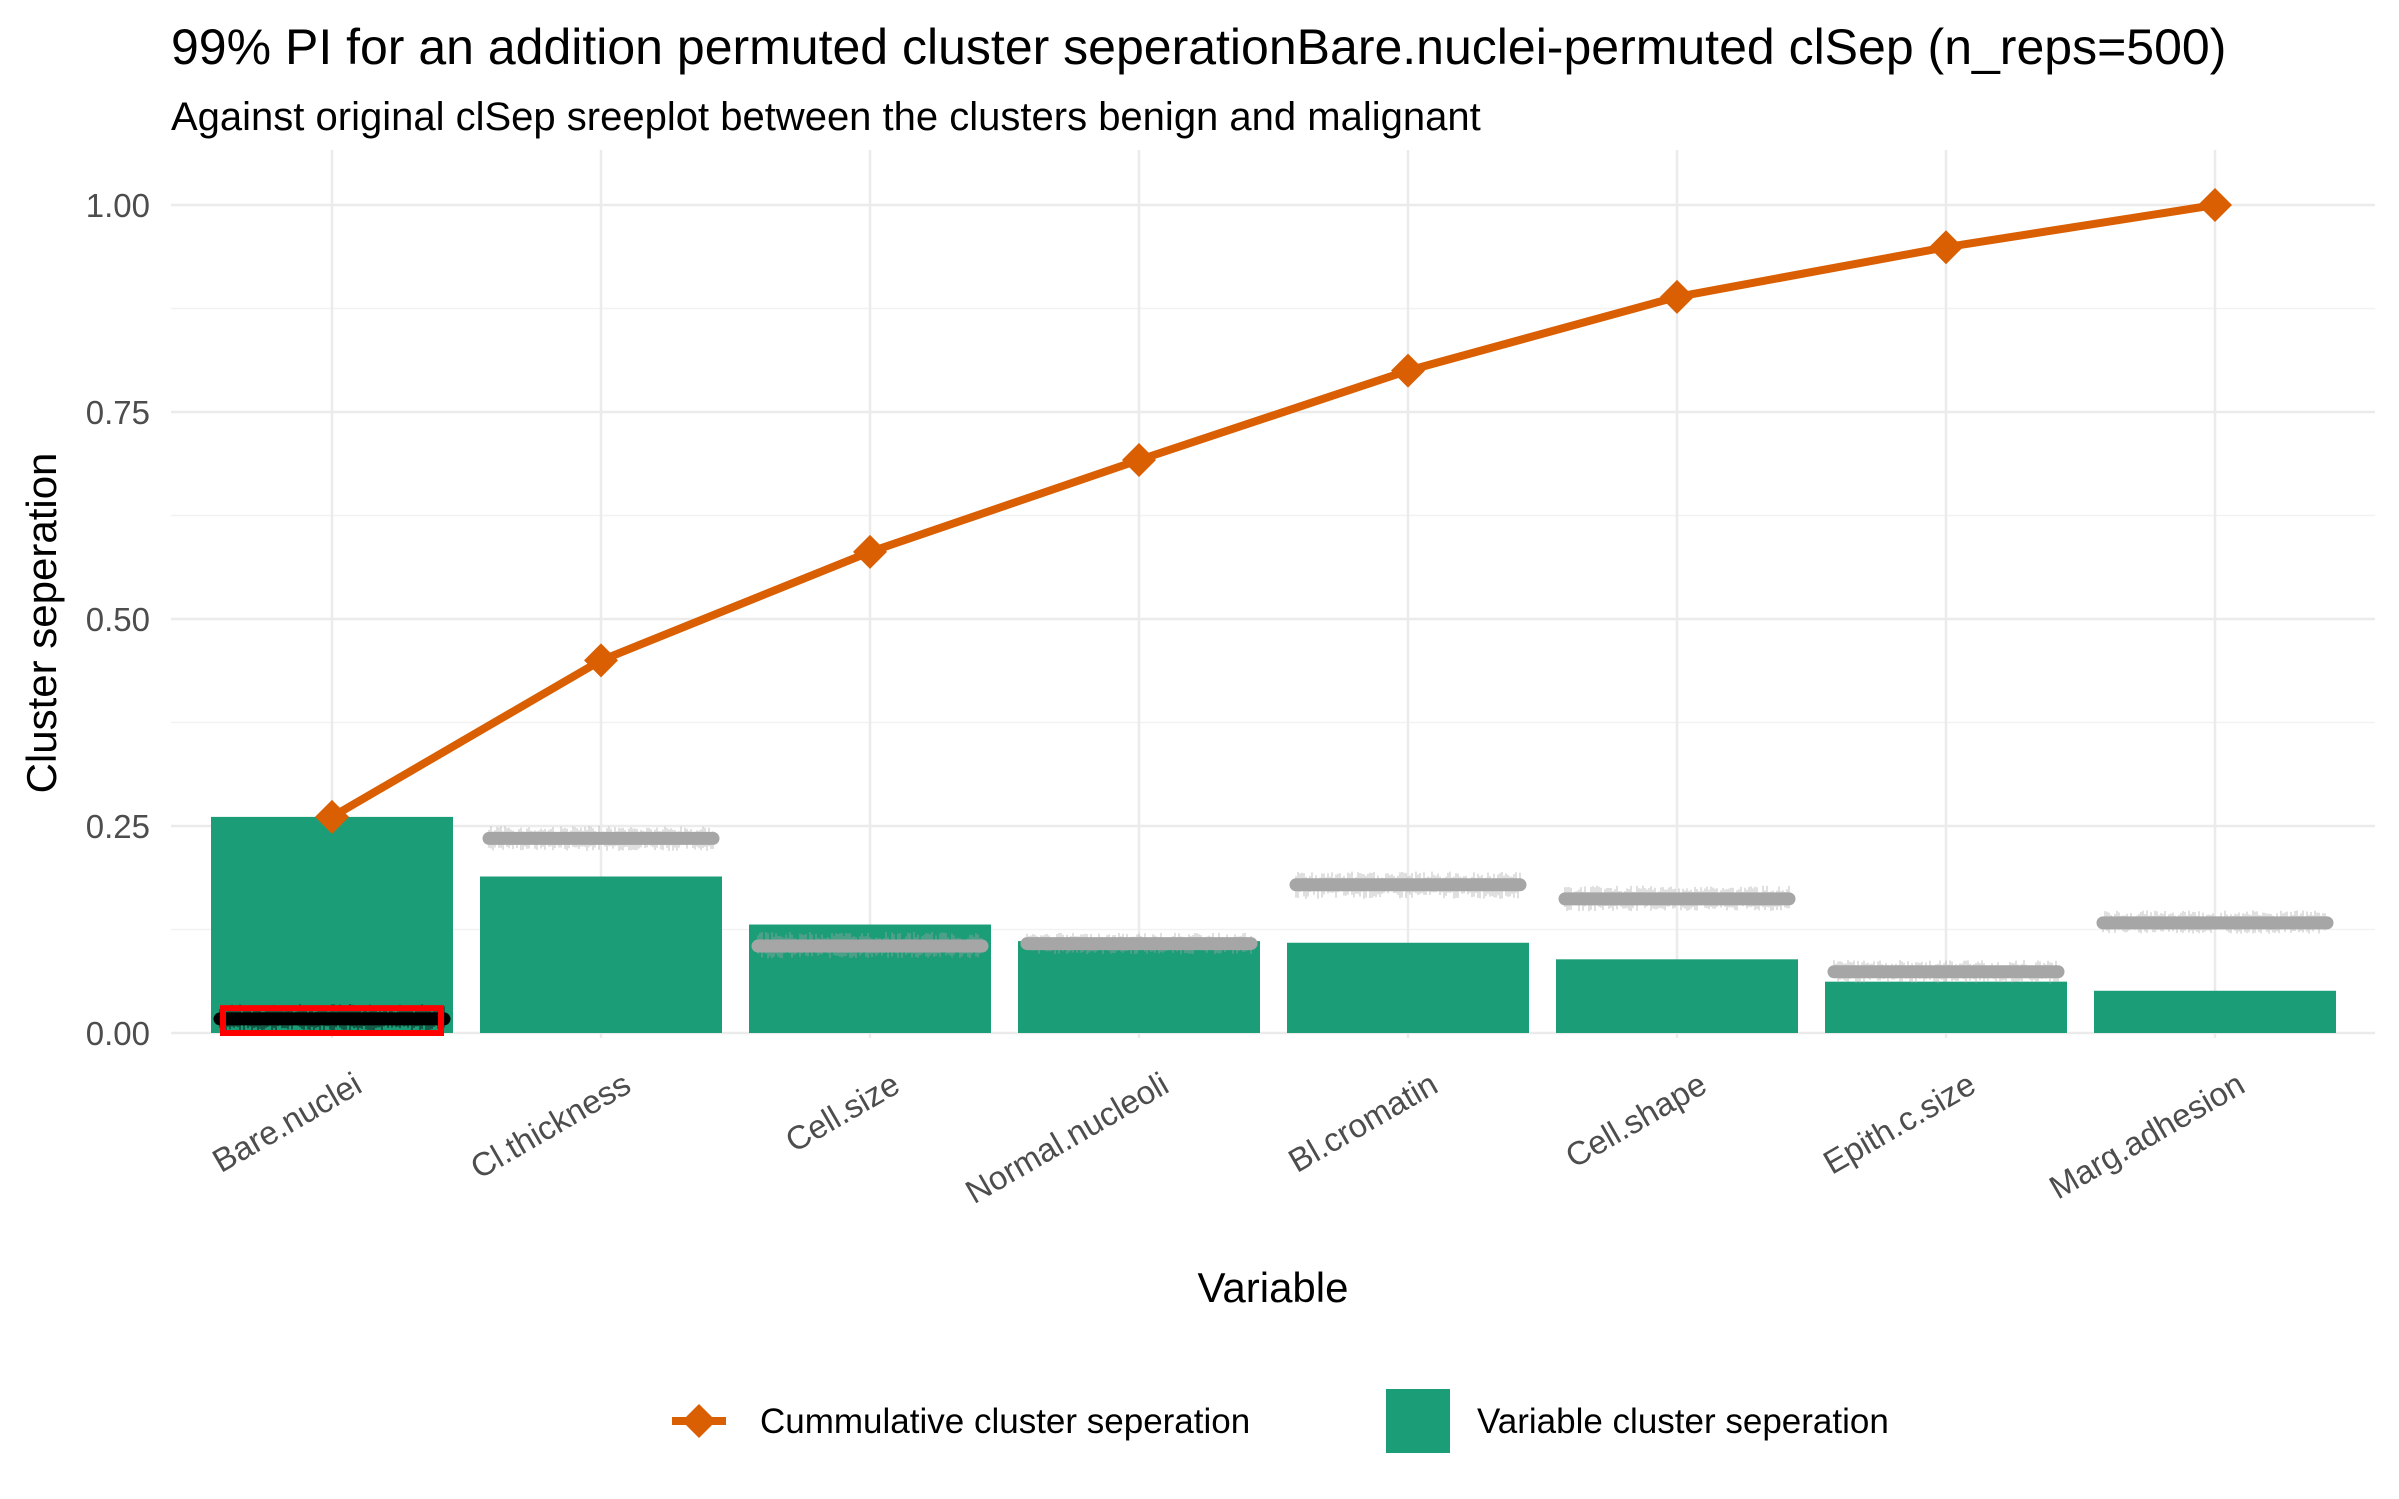 This screenshot has height=1499, width=2399. I want to click on y-axis-title: Cluster seperation, so click(41, 623).